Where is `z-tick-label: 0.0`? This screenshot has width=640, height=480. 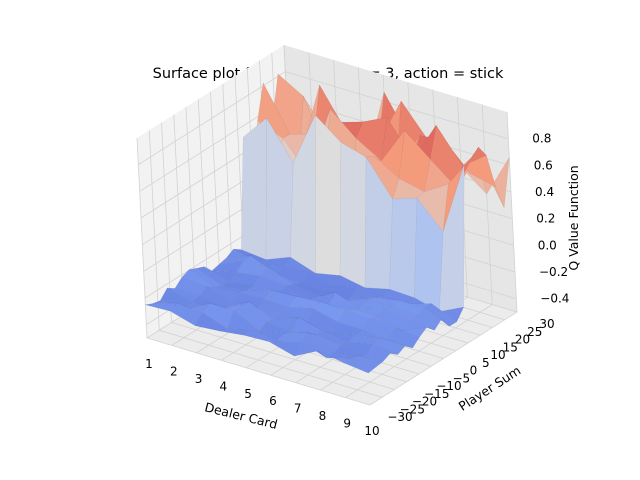
z-tick-label: 0.0 is located at coordinates (547, 245).